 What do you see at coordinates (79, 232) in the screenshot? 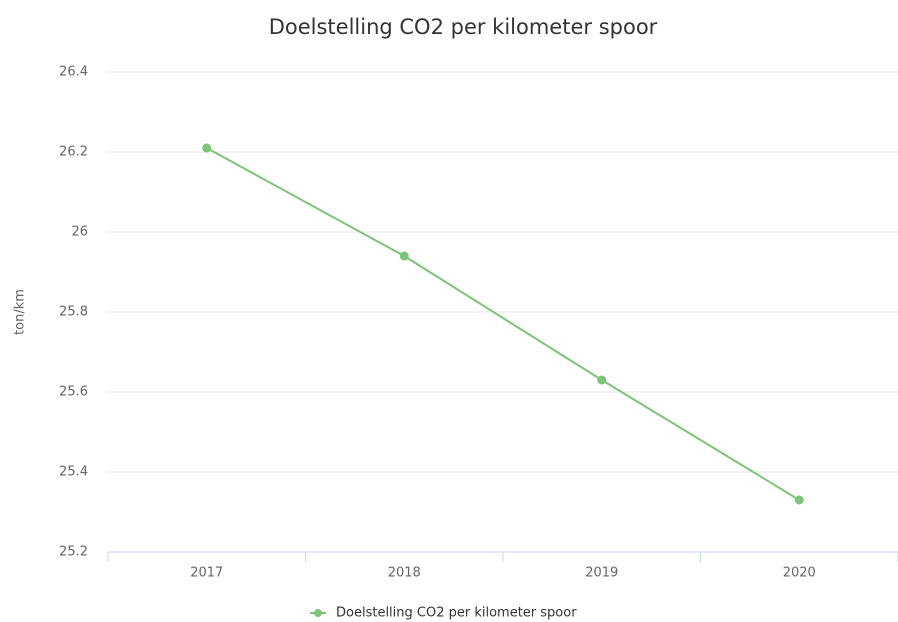
I see `y-tick-label: 26` at bounding box center [79, 232].